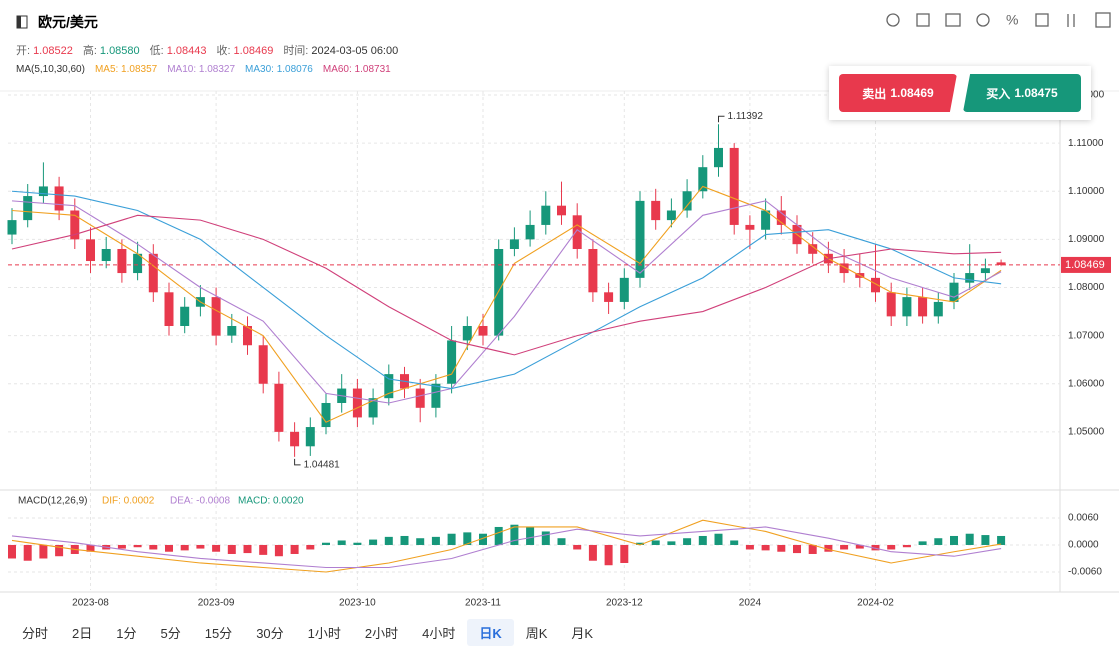  What do you see at coordinates (381, 633) in the screenshot?
I see `tab: 2小时` at bounding box center [381, 633].